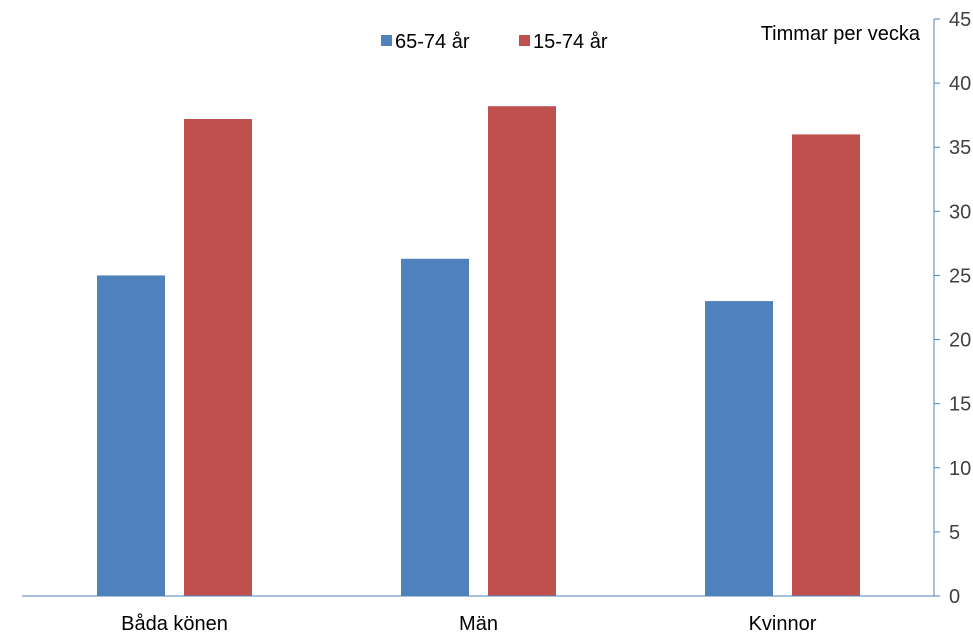  Describe the element at coordinates (494, 42) in the screenshot. I see `legend: 65-74 år 15-74 år` at that location.